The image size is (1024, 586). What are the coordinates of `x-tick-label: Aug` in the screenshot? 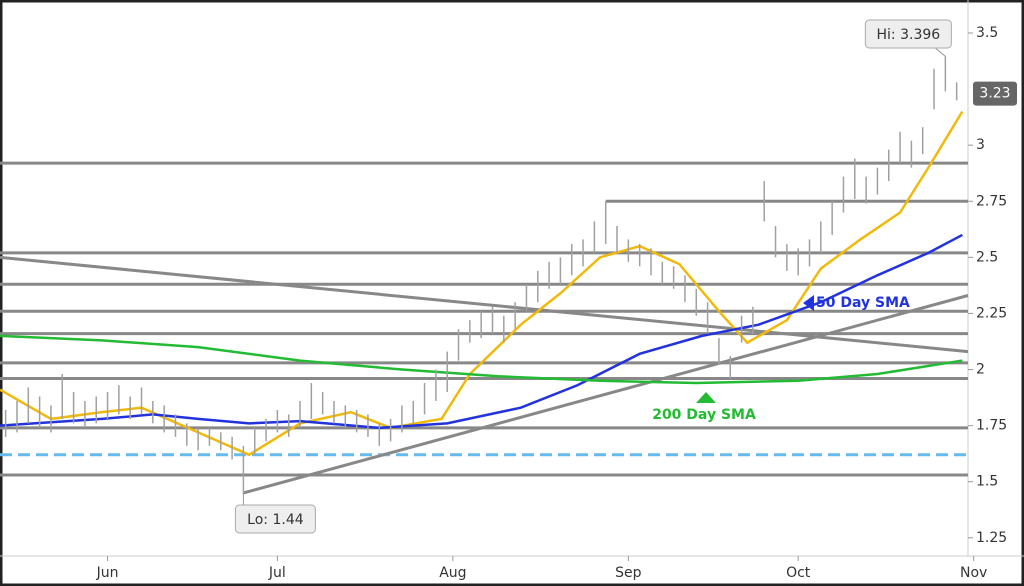 It's located at (452, 573).